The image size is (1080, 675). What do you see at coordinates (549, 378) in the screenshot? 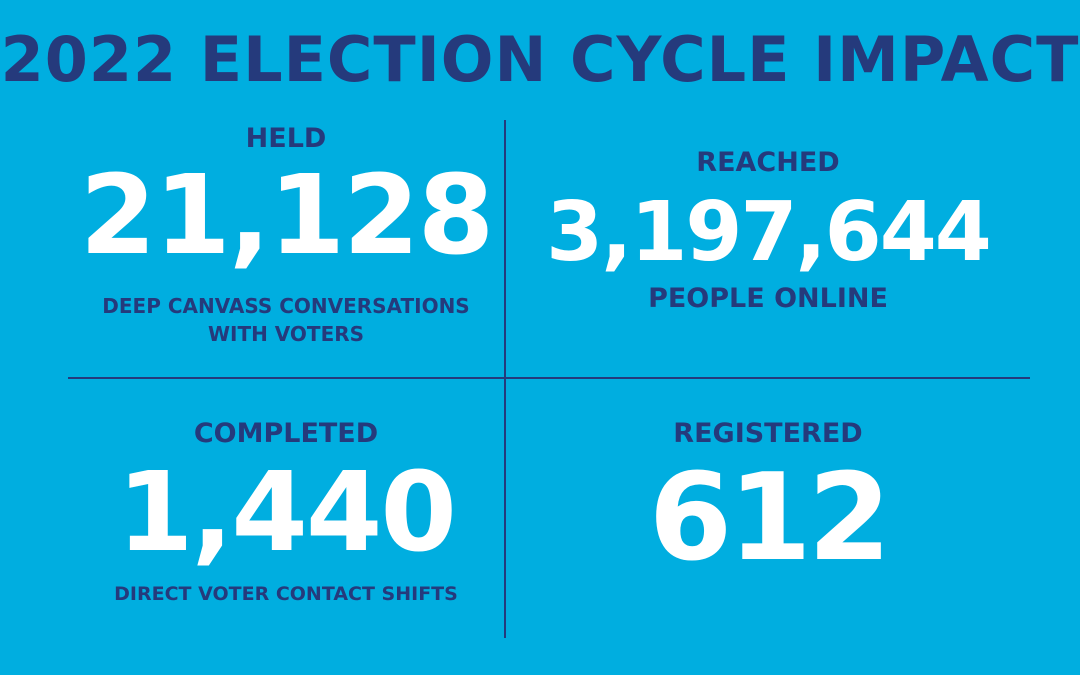
I see `horizontal-divider` at bounding box center [549, 378].